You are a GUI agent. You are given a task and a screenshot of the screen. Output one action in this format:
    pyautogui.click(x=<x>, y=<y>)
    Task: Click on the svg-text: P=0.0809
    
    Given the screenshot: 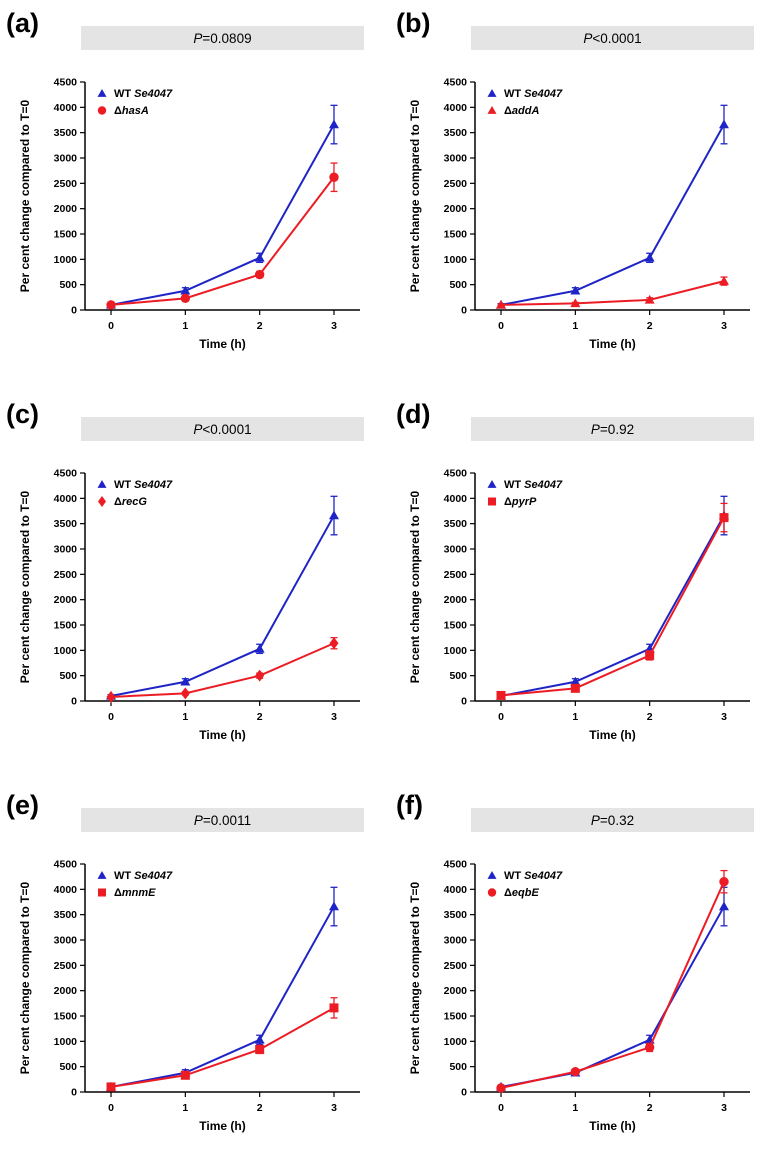 What is the action you would take?
    pyautogui.click(x=222, y=38)
    